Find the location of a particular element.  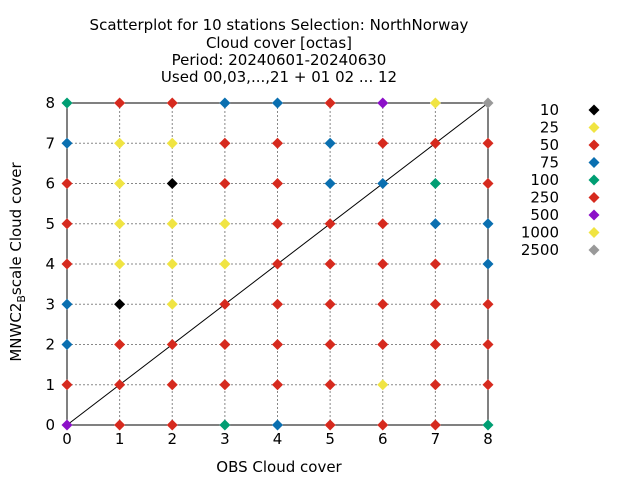

y-axis-label: MNWC2Bscale Cloud cover is located at coordinates (17, 262).